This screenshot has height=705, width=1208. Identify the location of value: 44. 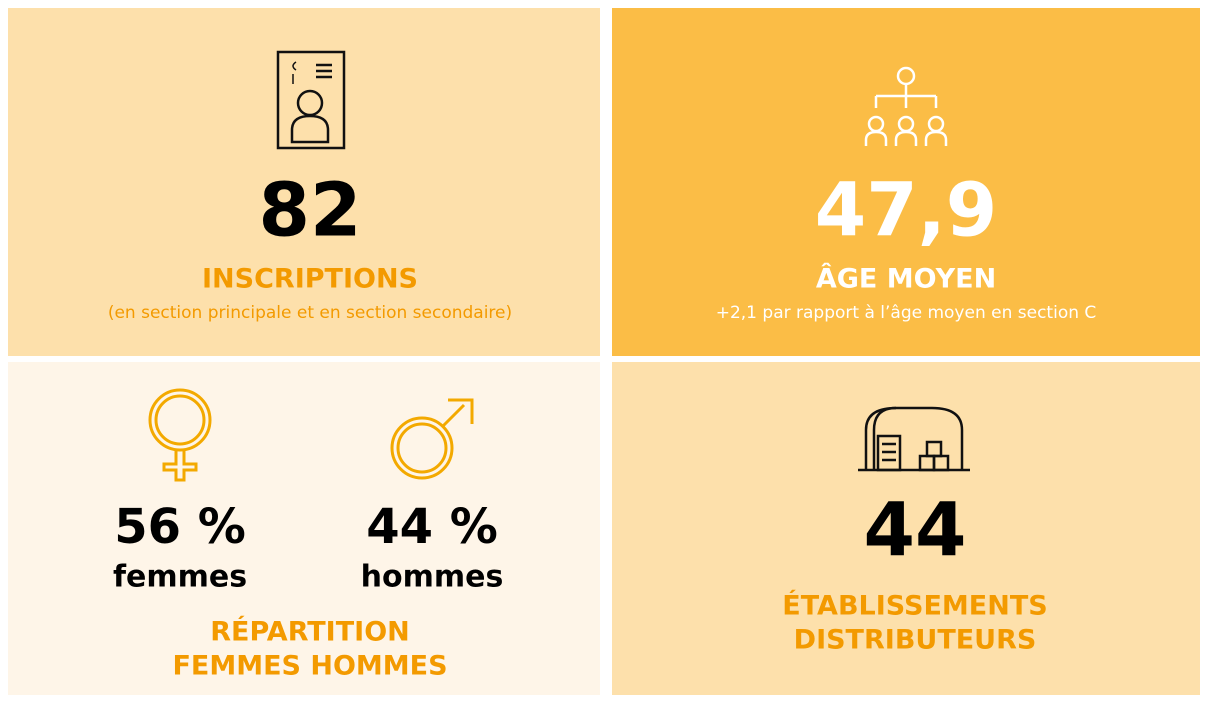
(915, 531).